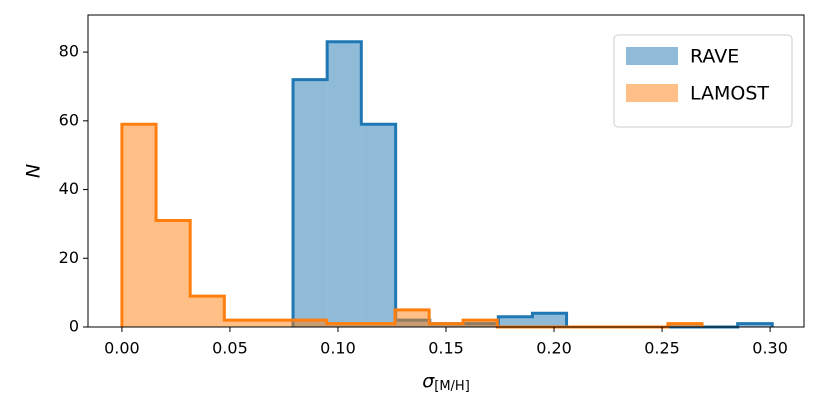 Image resolution: width=830 pixels, height=419 pixels. Describe the element at coordinates (74, 326) in the screenshot. I see `y-tick-label: 0` at that location.